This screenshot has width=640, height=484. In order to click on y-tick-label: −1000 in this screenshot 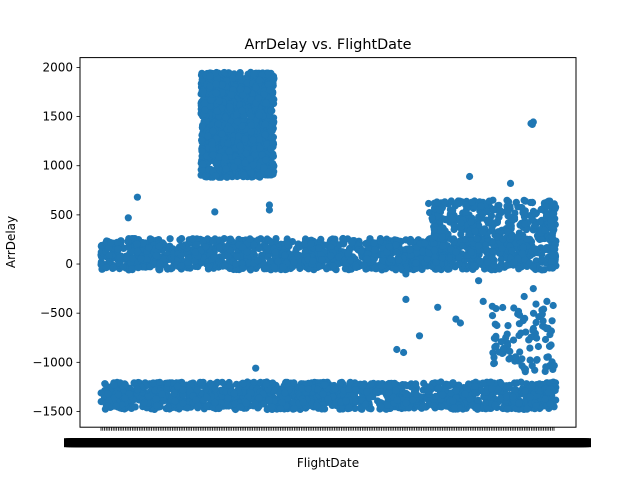, I will do `click(52, 362)`.